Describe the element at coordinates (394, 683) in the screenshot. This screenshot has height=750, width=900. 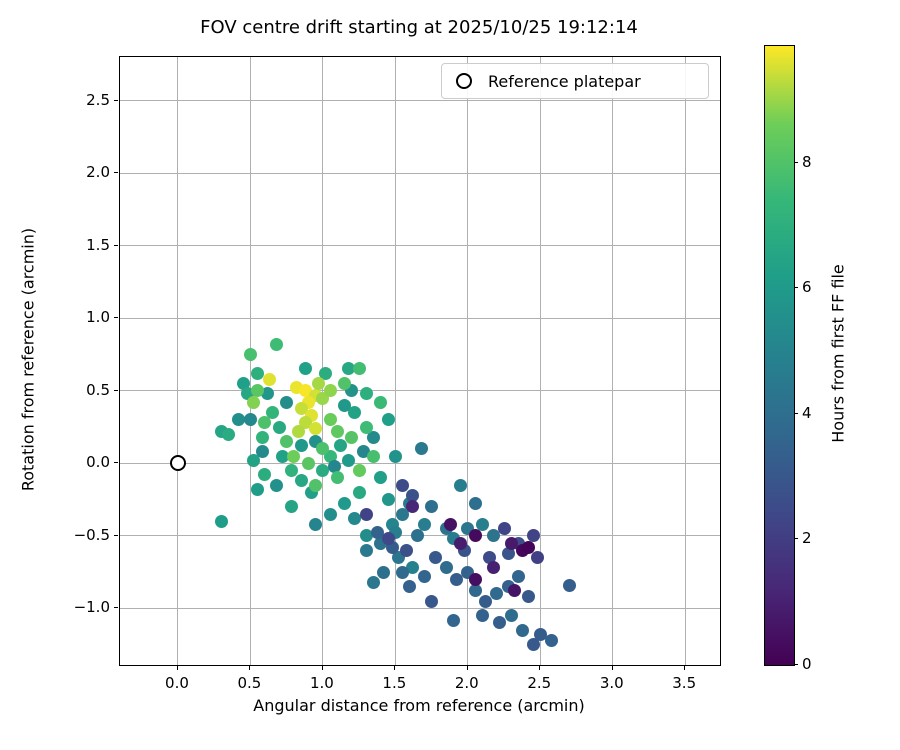
I see `x-tick-label: 1.5` at that location.